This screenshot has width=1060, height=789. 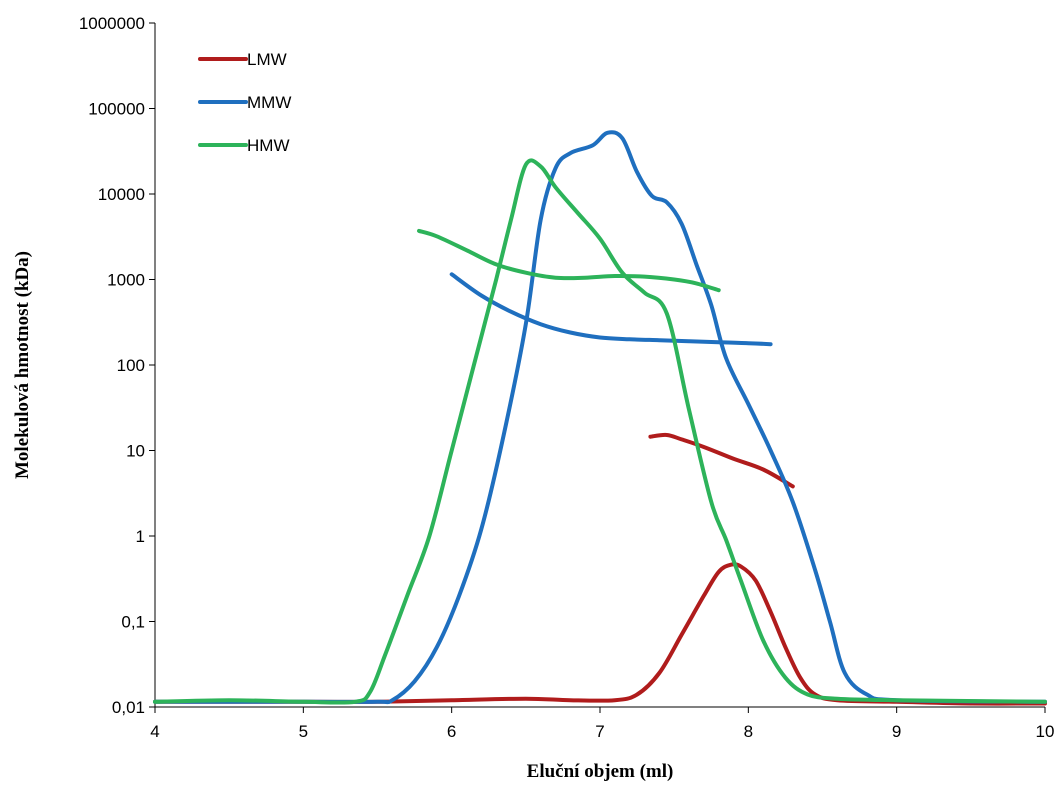 I want to click on y-tick-label: 10000, so click(x=121, y=194).